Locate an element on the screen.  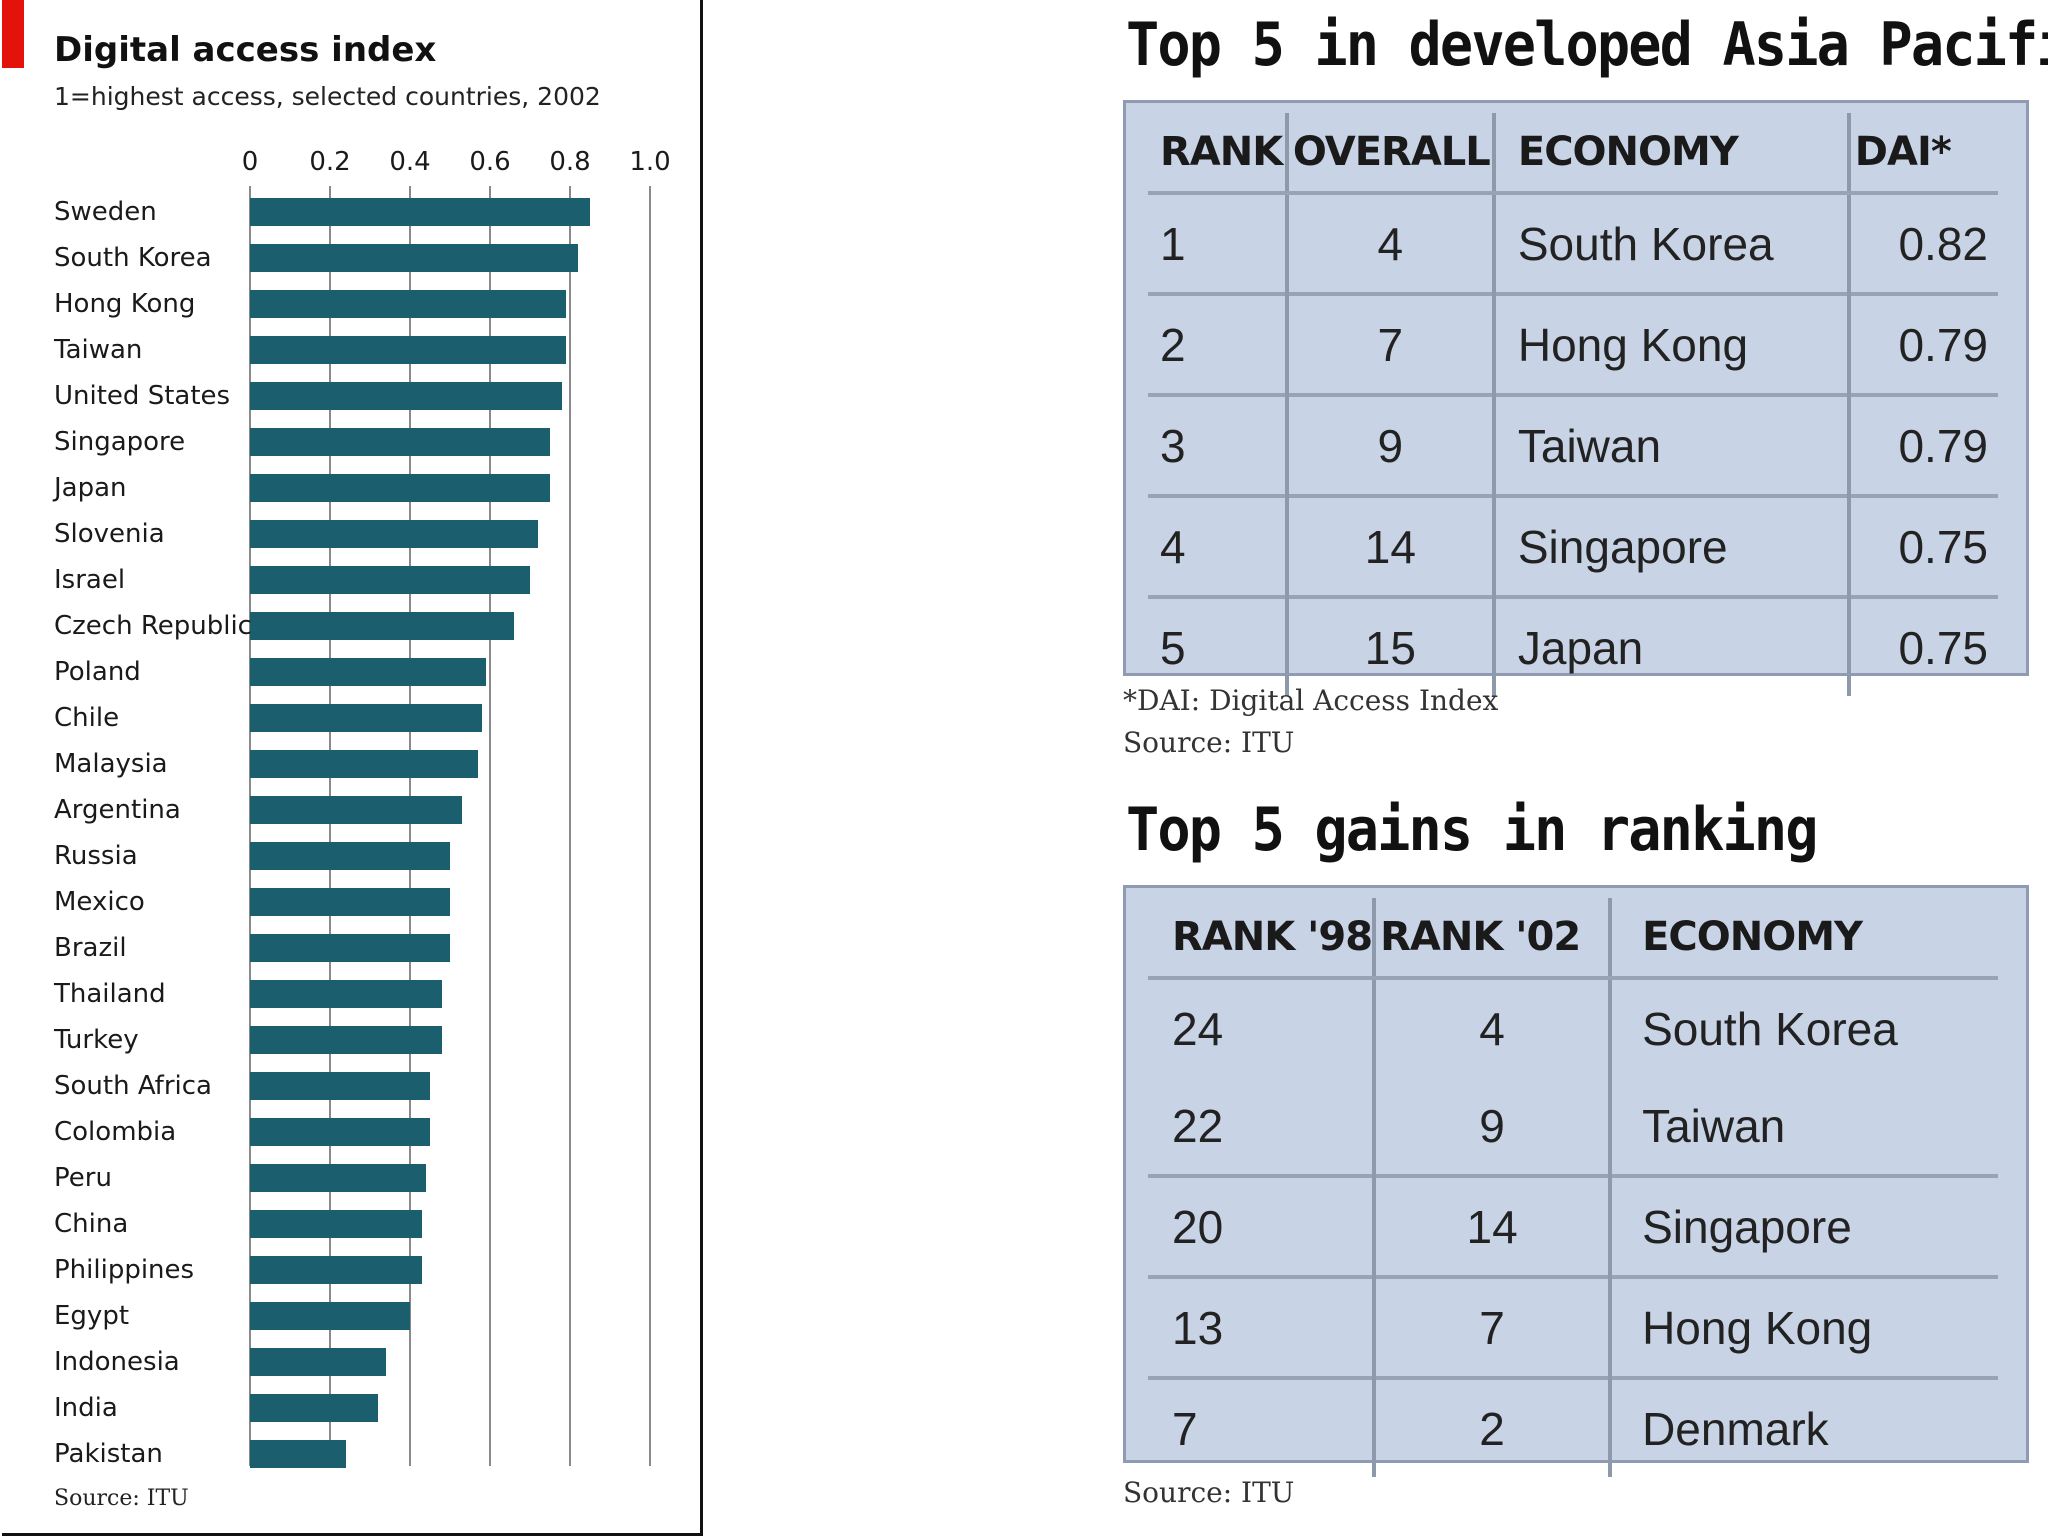
category-label: China is located at coordinates (91, 1224).